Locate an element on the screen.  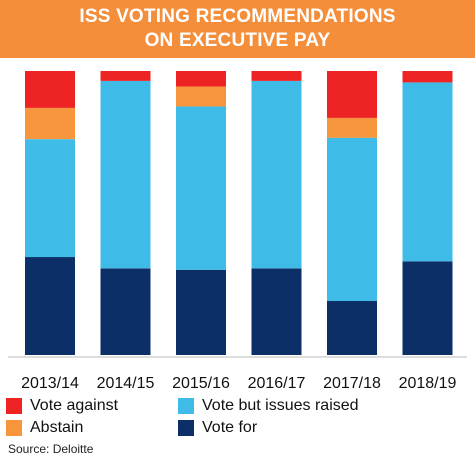
bar-segment-2015-16-vote-for is located at coordinates (201, 312).